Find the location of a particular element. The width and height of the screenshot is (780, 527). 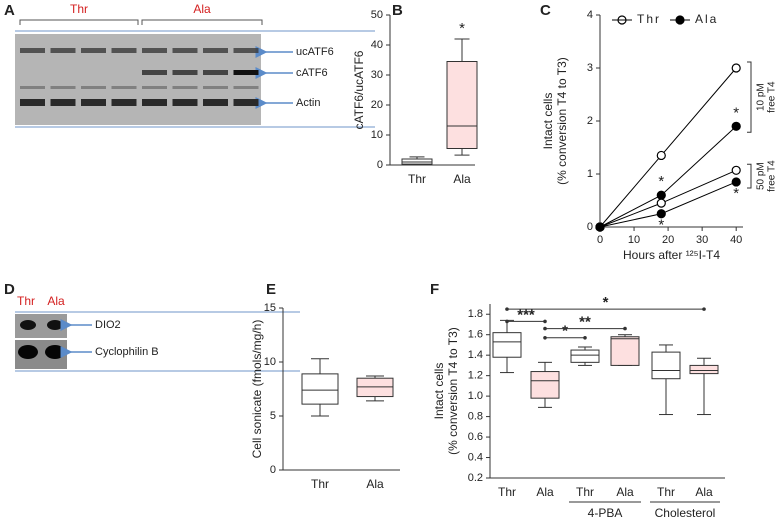

comparison-label: *** is located at coordinates (526, 314).